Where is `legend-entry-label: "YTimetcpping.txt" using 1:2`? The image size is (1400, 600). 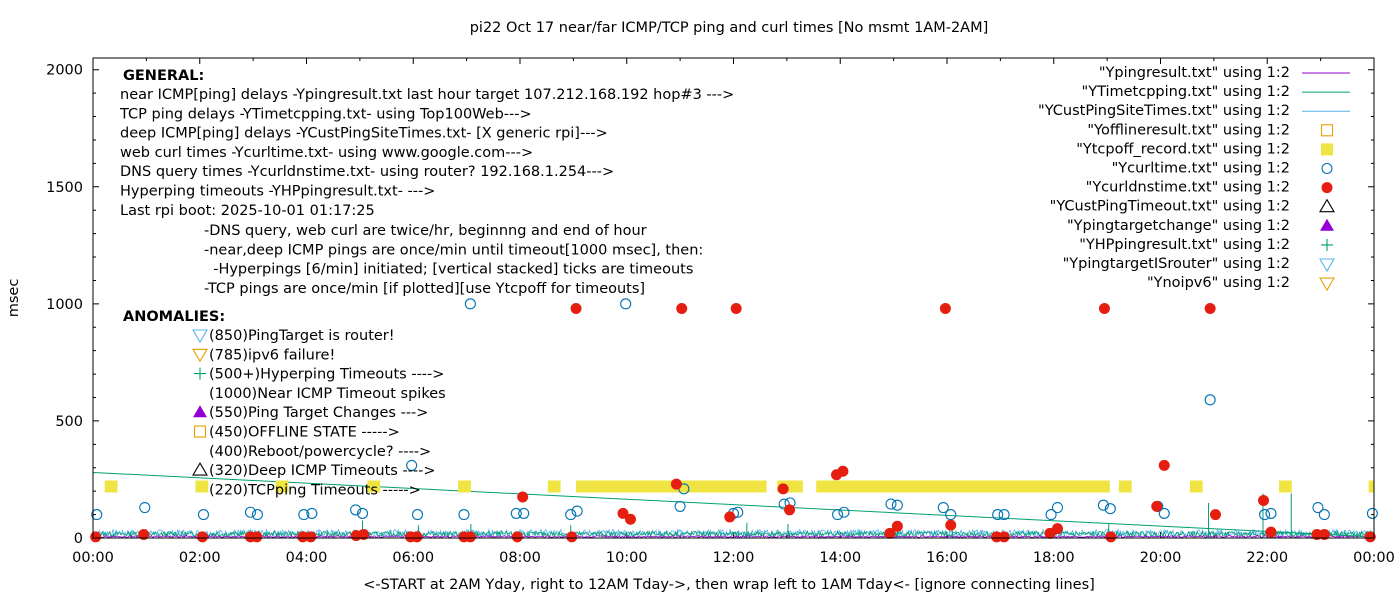
legend-entry-label: "YTimetcpping.txt" using 1:2 is located at coordinates (1186, 92).